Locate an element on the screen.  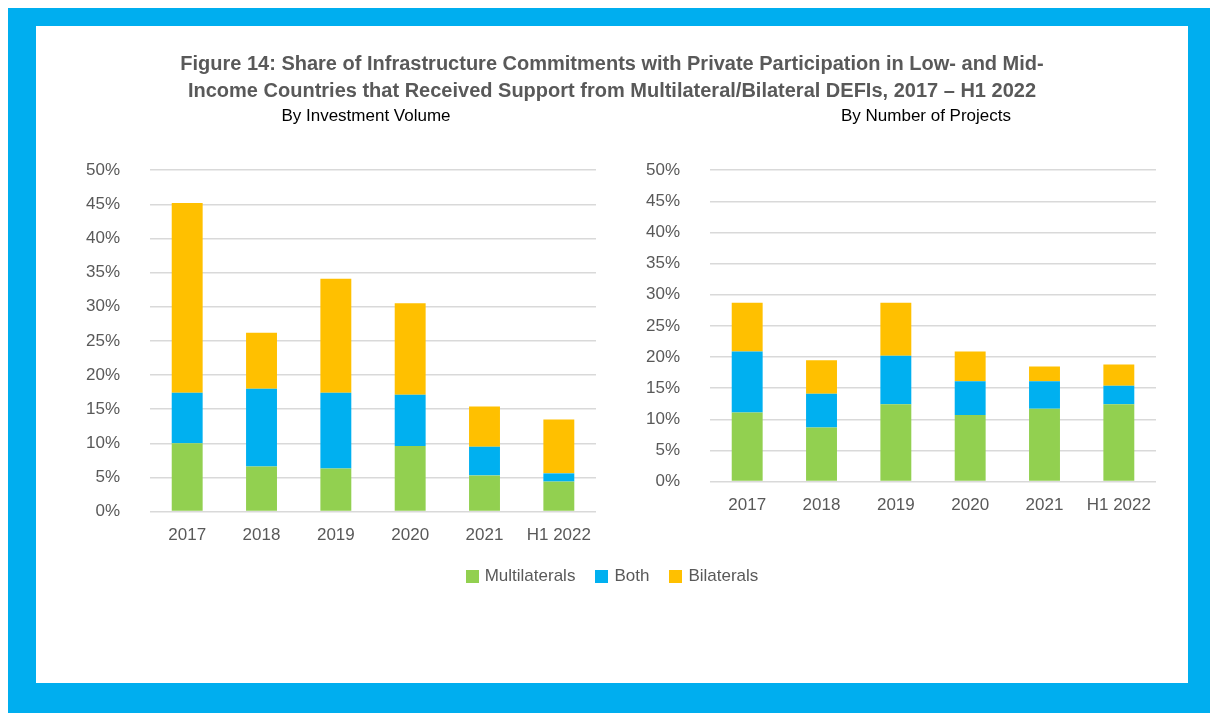
legend-label: Bilaterals is located at coordinates (723, 576).